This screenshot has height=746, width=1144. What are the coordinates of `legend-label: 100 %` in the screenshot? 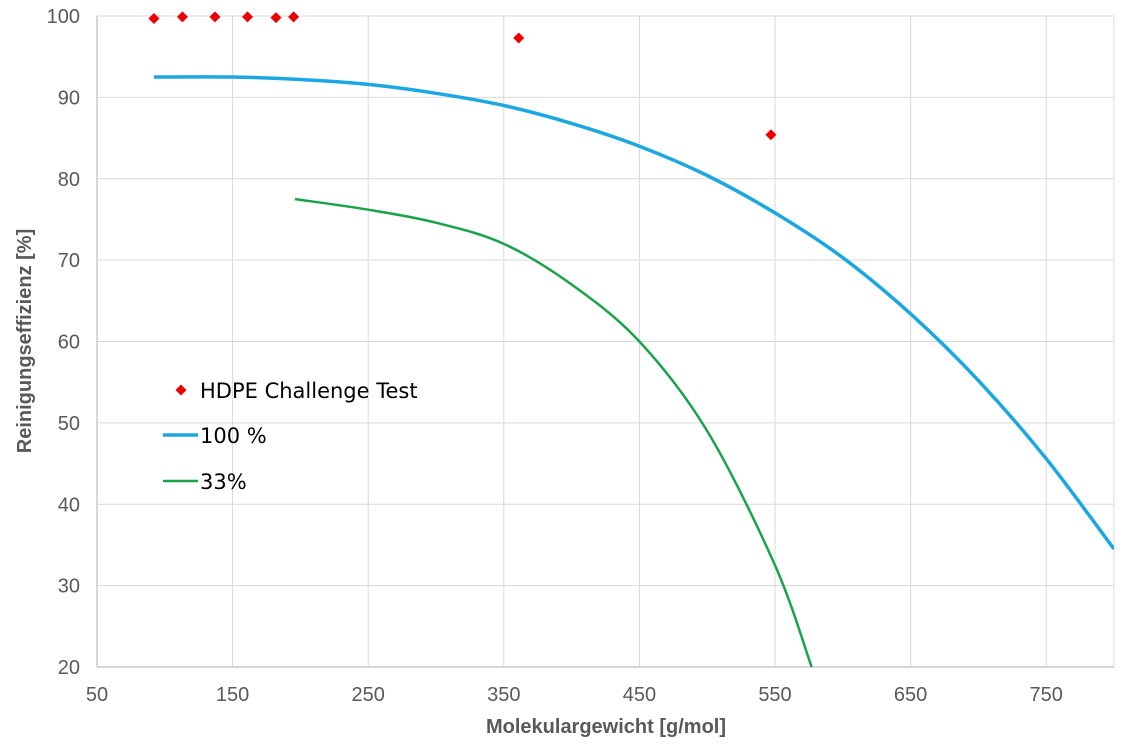 It's located at (233, 436).